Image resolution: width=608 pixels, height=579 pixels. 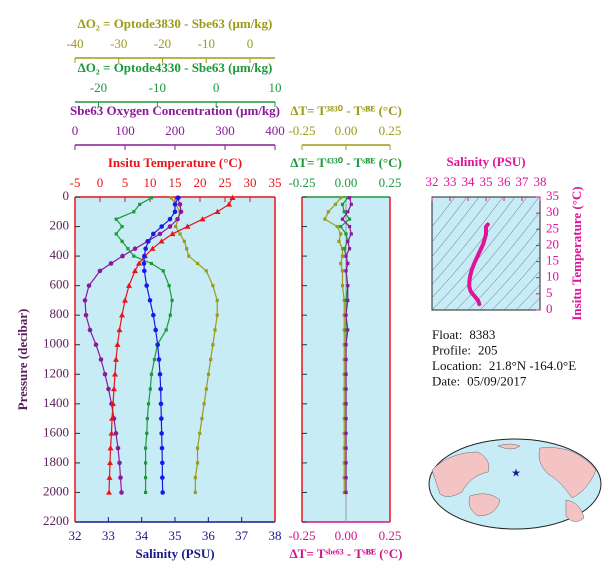 I want to click on y-tick-label: 2000, so click(x=56, y=490).